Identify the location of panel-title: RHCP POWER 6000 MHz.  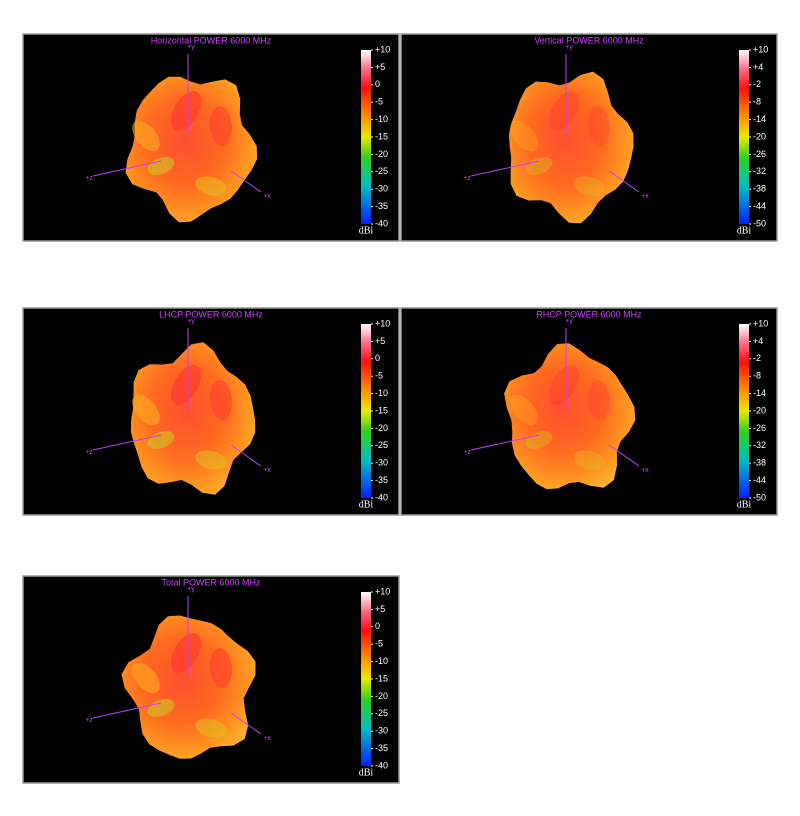
(589, 314).